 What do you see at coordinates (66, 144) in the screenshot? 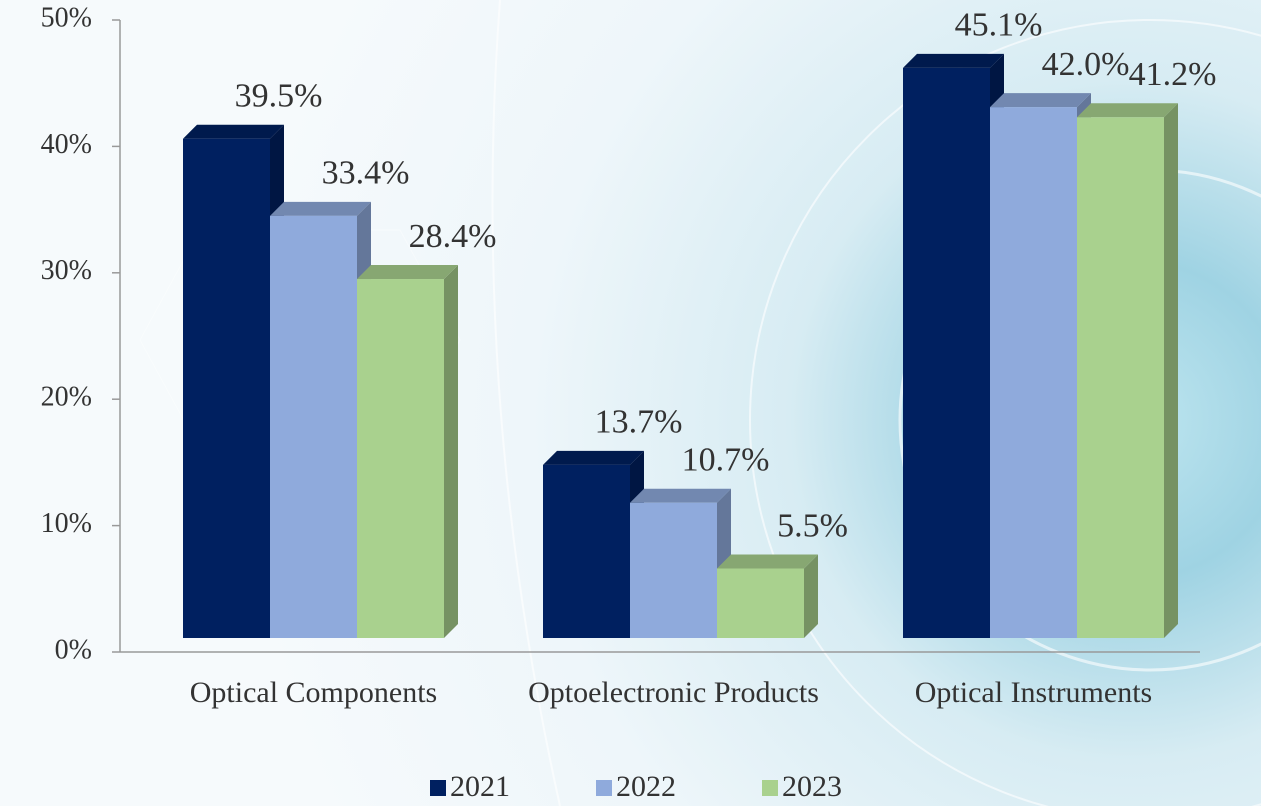
I see `y-tick-label: 40%` at bounding box center [66, 144].